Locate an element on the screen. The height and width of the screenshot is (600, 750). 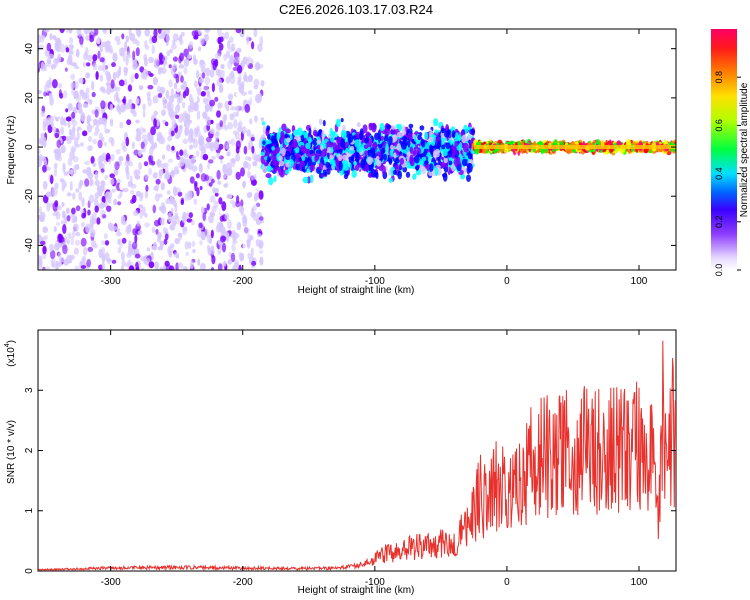
snr-scale-base: (x10 is located at coordinates (11, 357).